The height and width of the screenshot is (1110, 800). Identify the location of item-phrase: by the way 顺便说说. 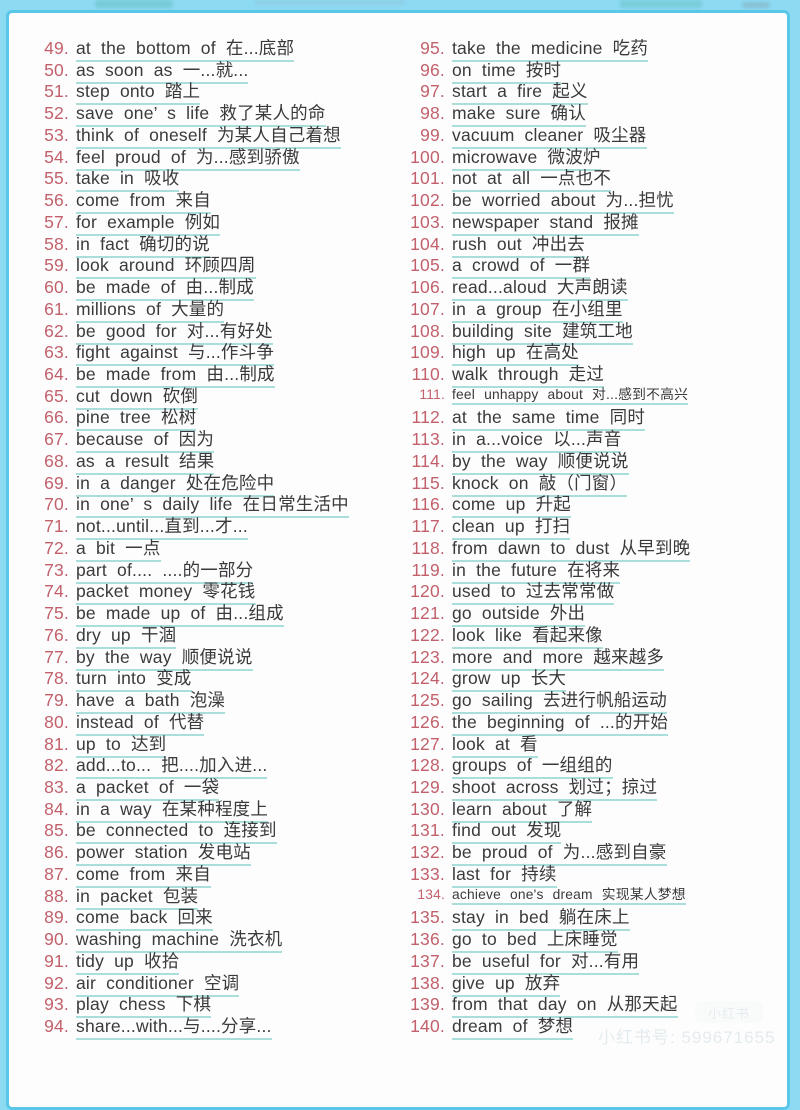
(164, 657).